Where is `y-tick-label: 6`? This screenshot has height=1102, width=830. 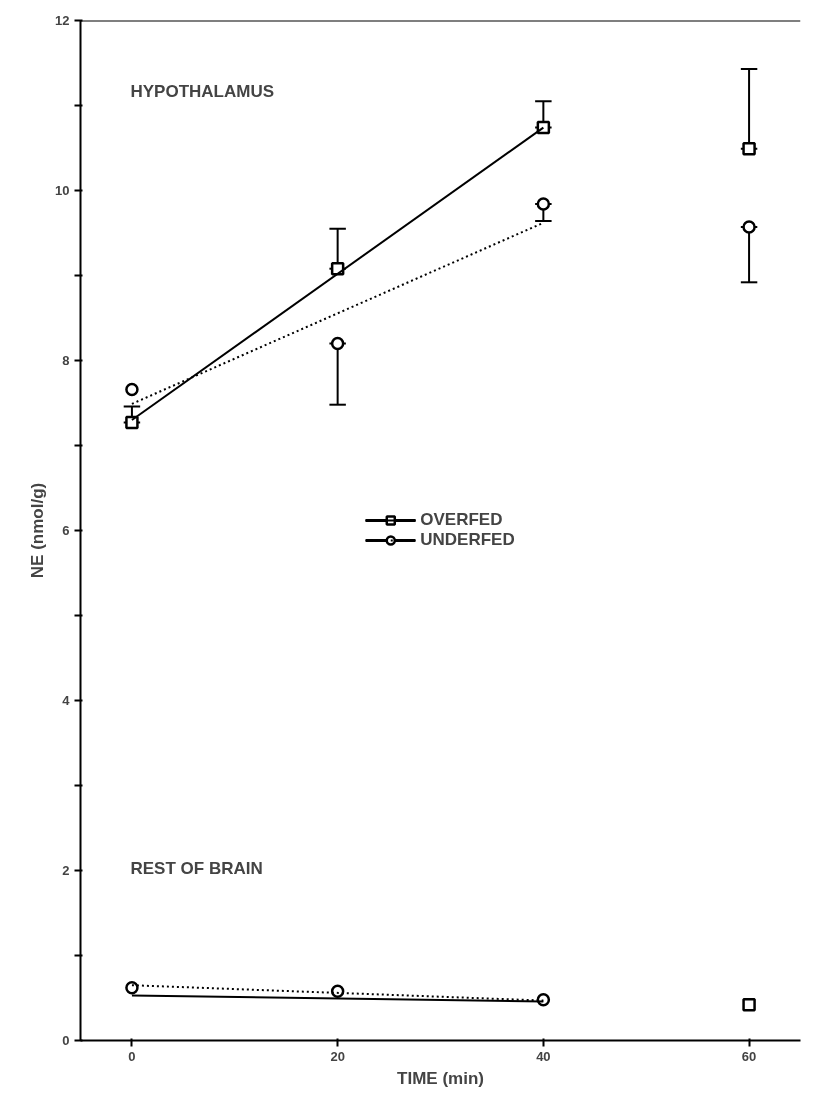 y-tick-label: 6 is located at coordinates (66, 530).